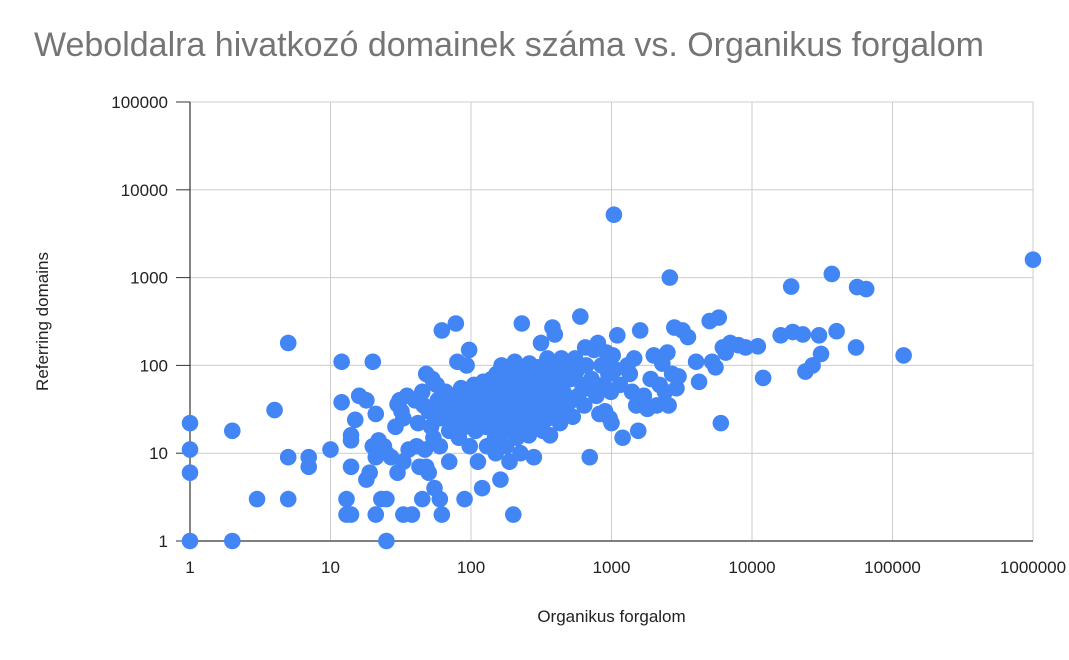 Image resolution: width=1069 pixels, height=660 pixels. Describe the element at coordinates (139, 102) in the screenshot. I see `y-tick-label: 100000` at that location.